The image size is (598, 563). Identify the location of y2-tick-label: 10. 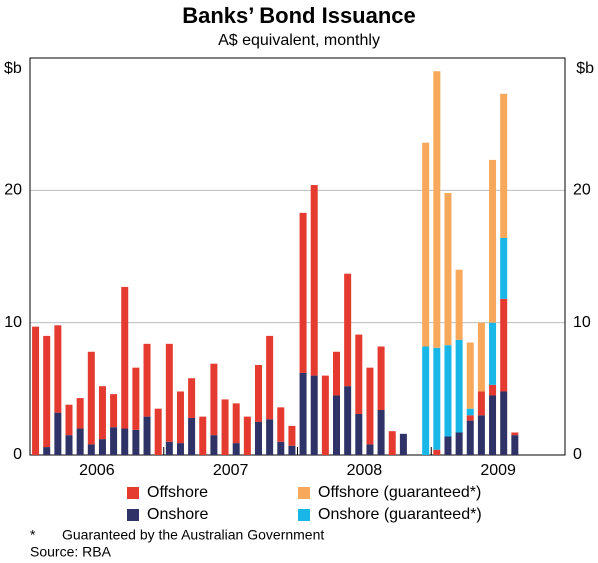
(582, 322).